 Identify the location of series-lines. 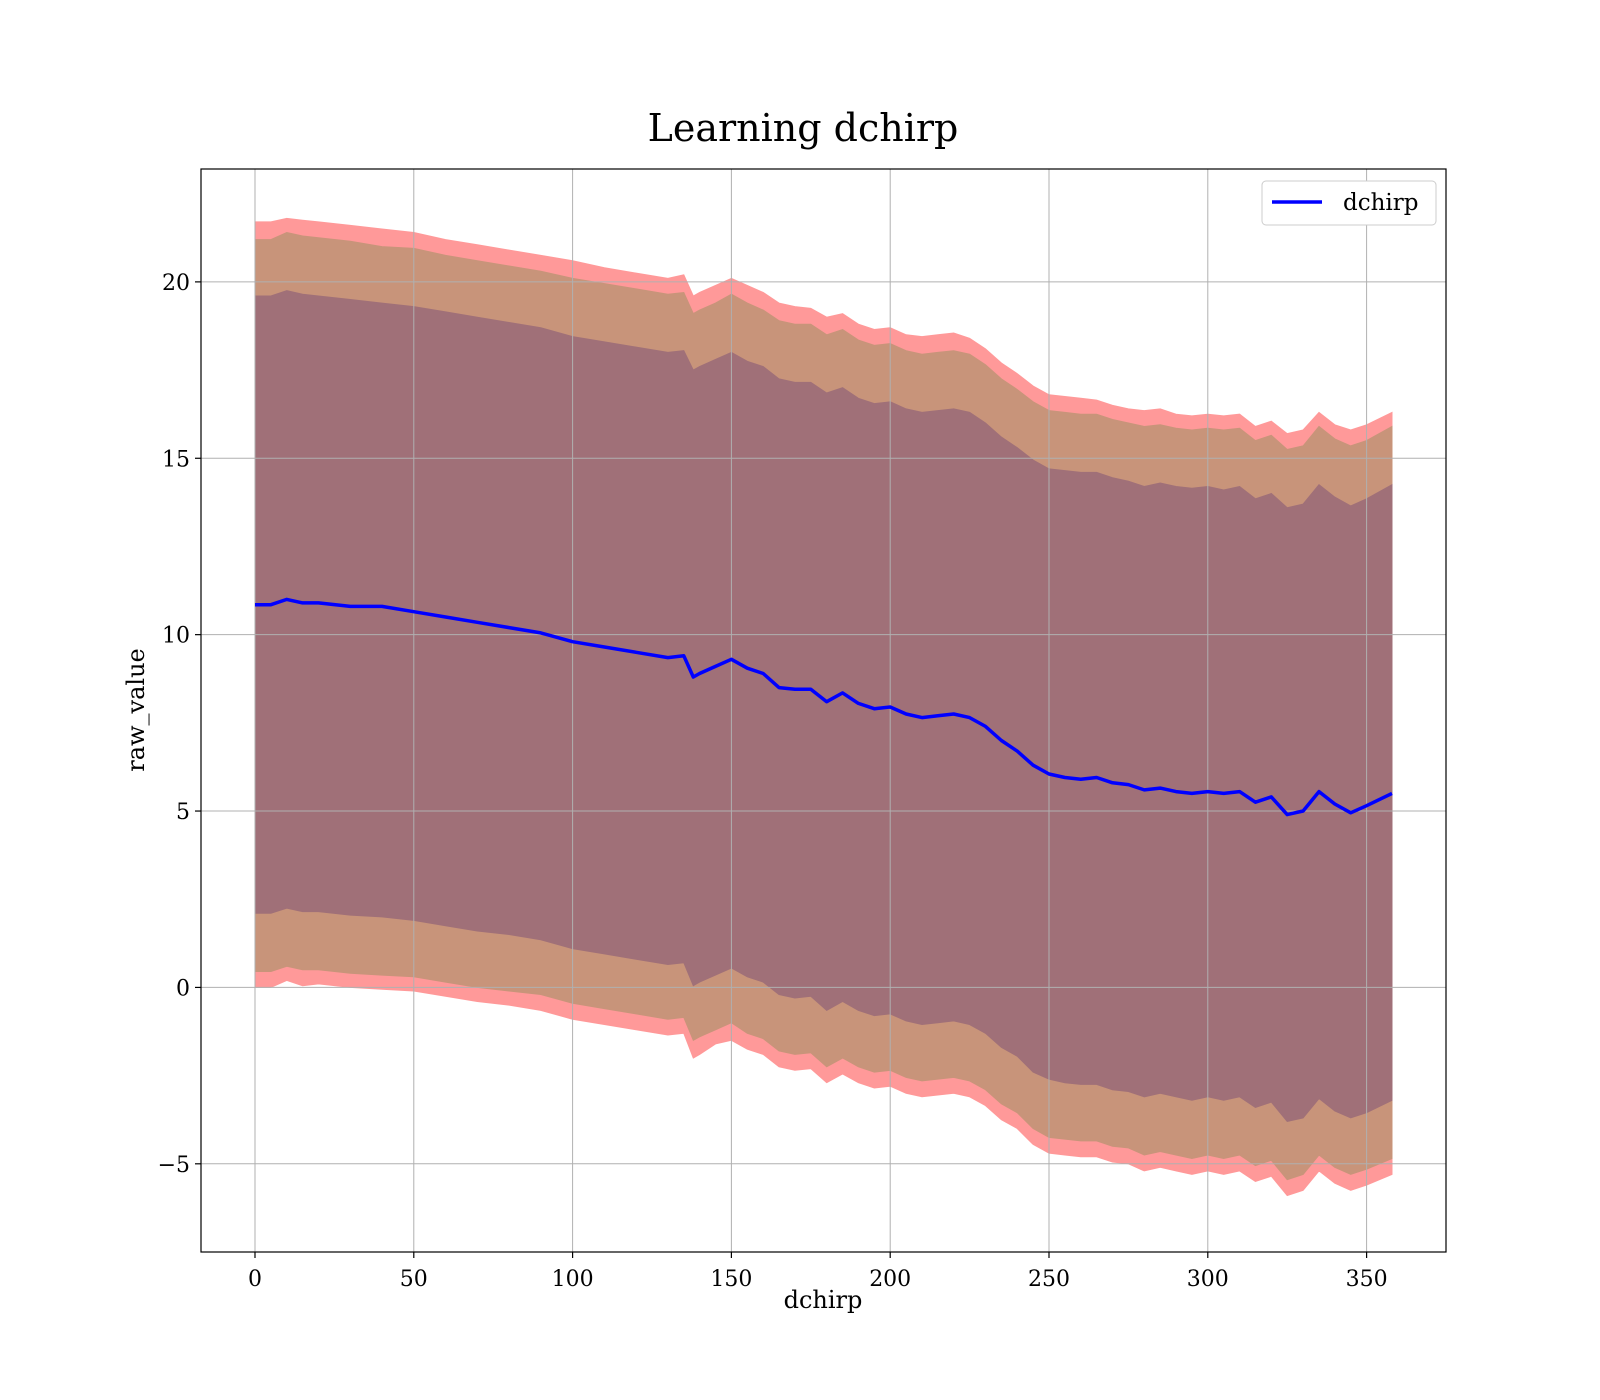
(824, 707).